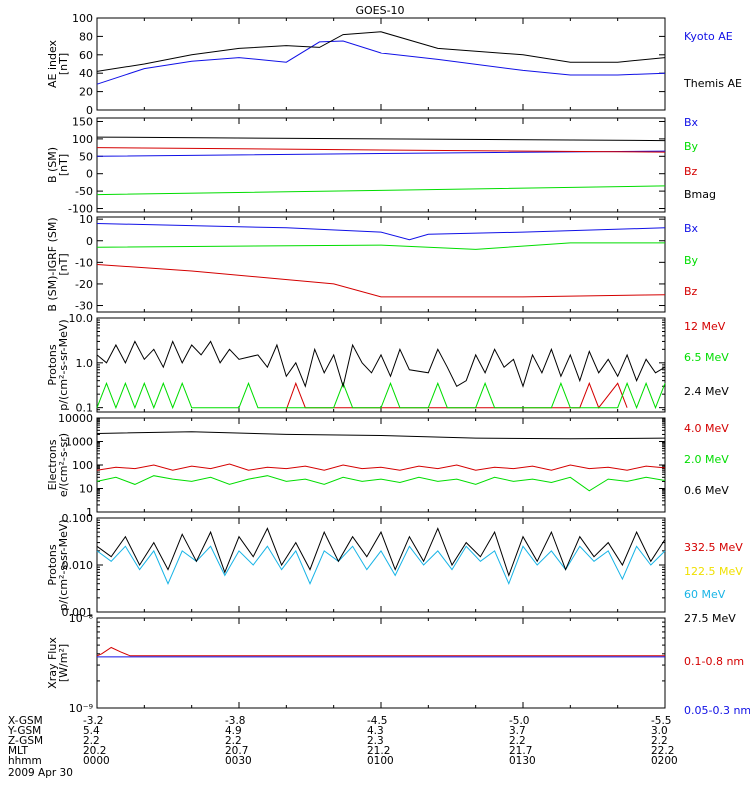 This screenshot has width=750, height=800. Describe the element at coordinates (381, 165) in the screenshot. I see `panel-2: -100 -50 0 50 100 150 B (SM)[nT] Bx By Bz Bmag` at that location.